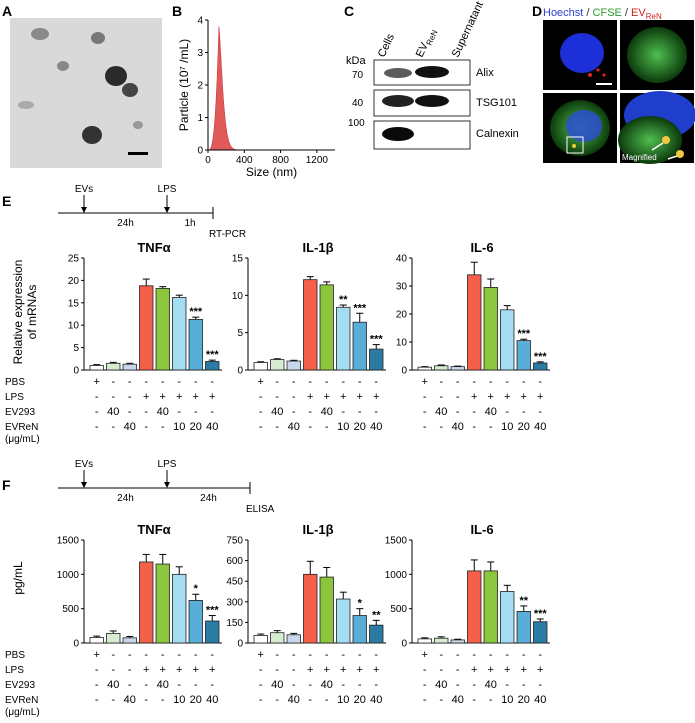 This screenshot has height=723, width=695. What do you see at coordinates (638, 13) in the screenshot?
I see `title-part: EV` at bounding box center [638, 13].